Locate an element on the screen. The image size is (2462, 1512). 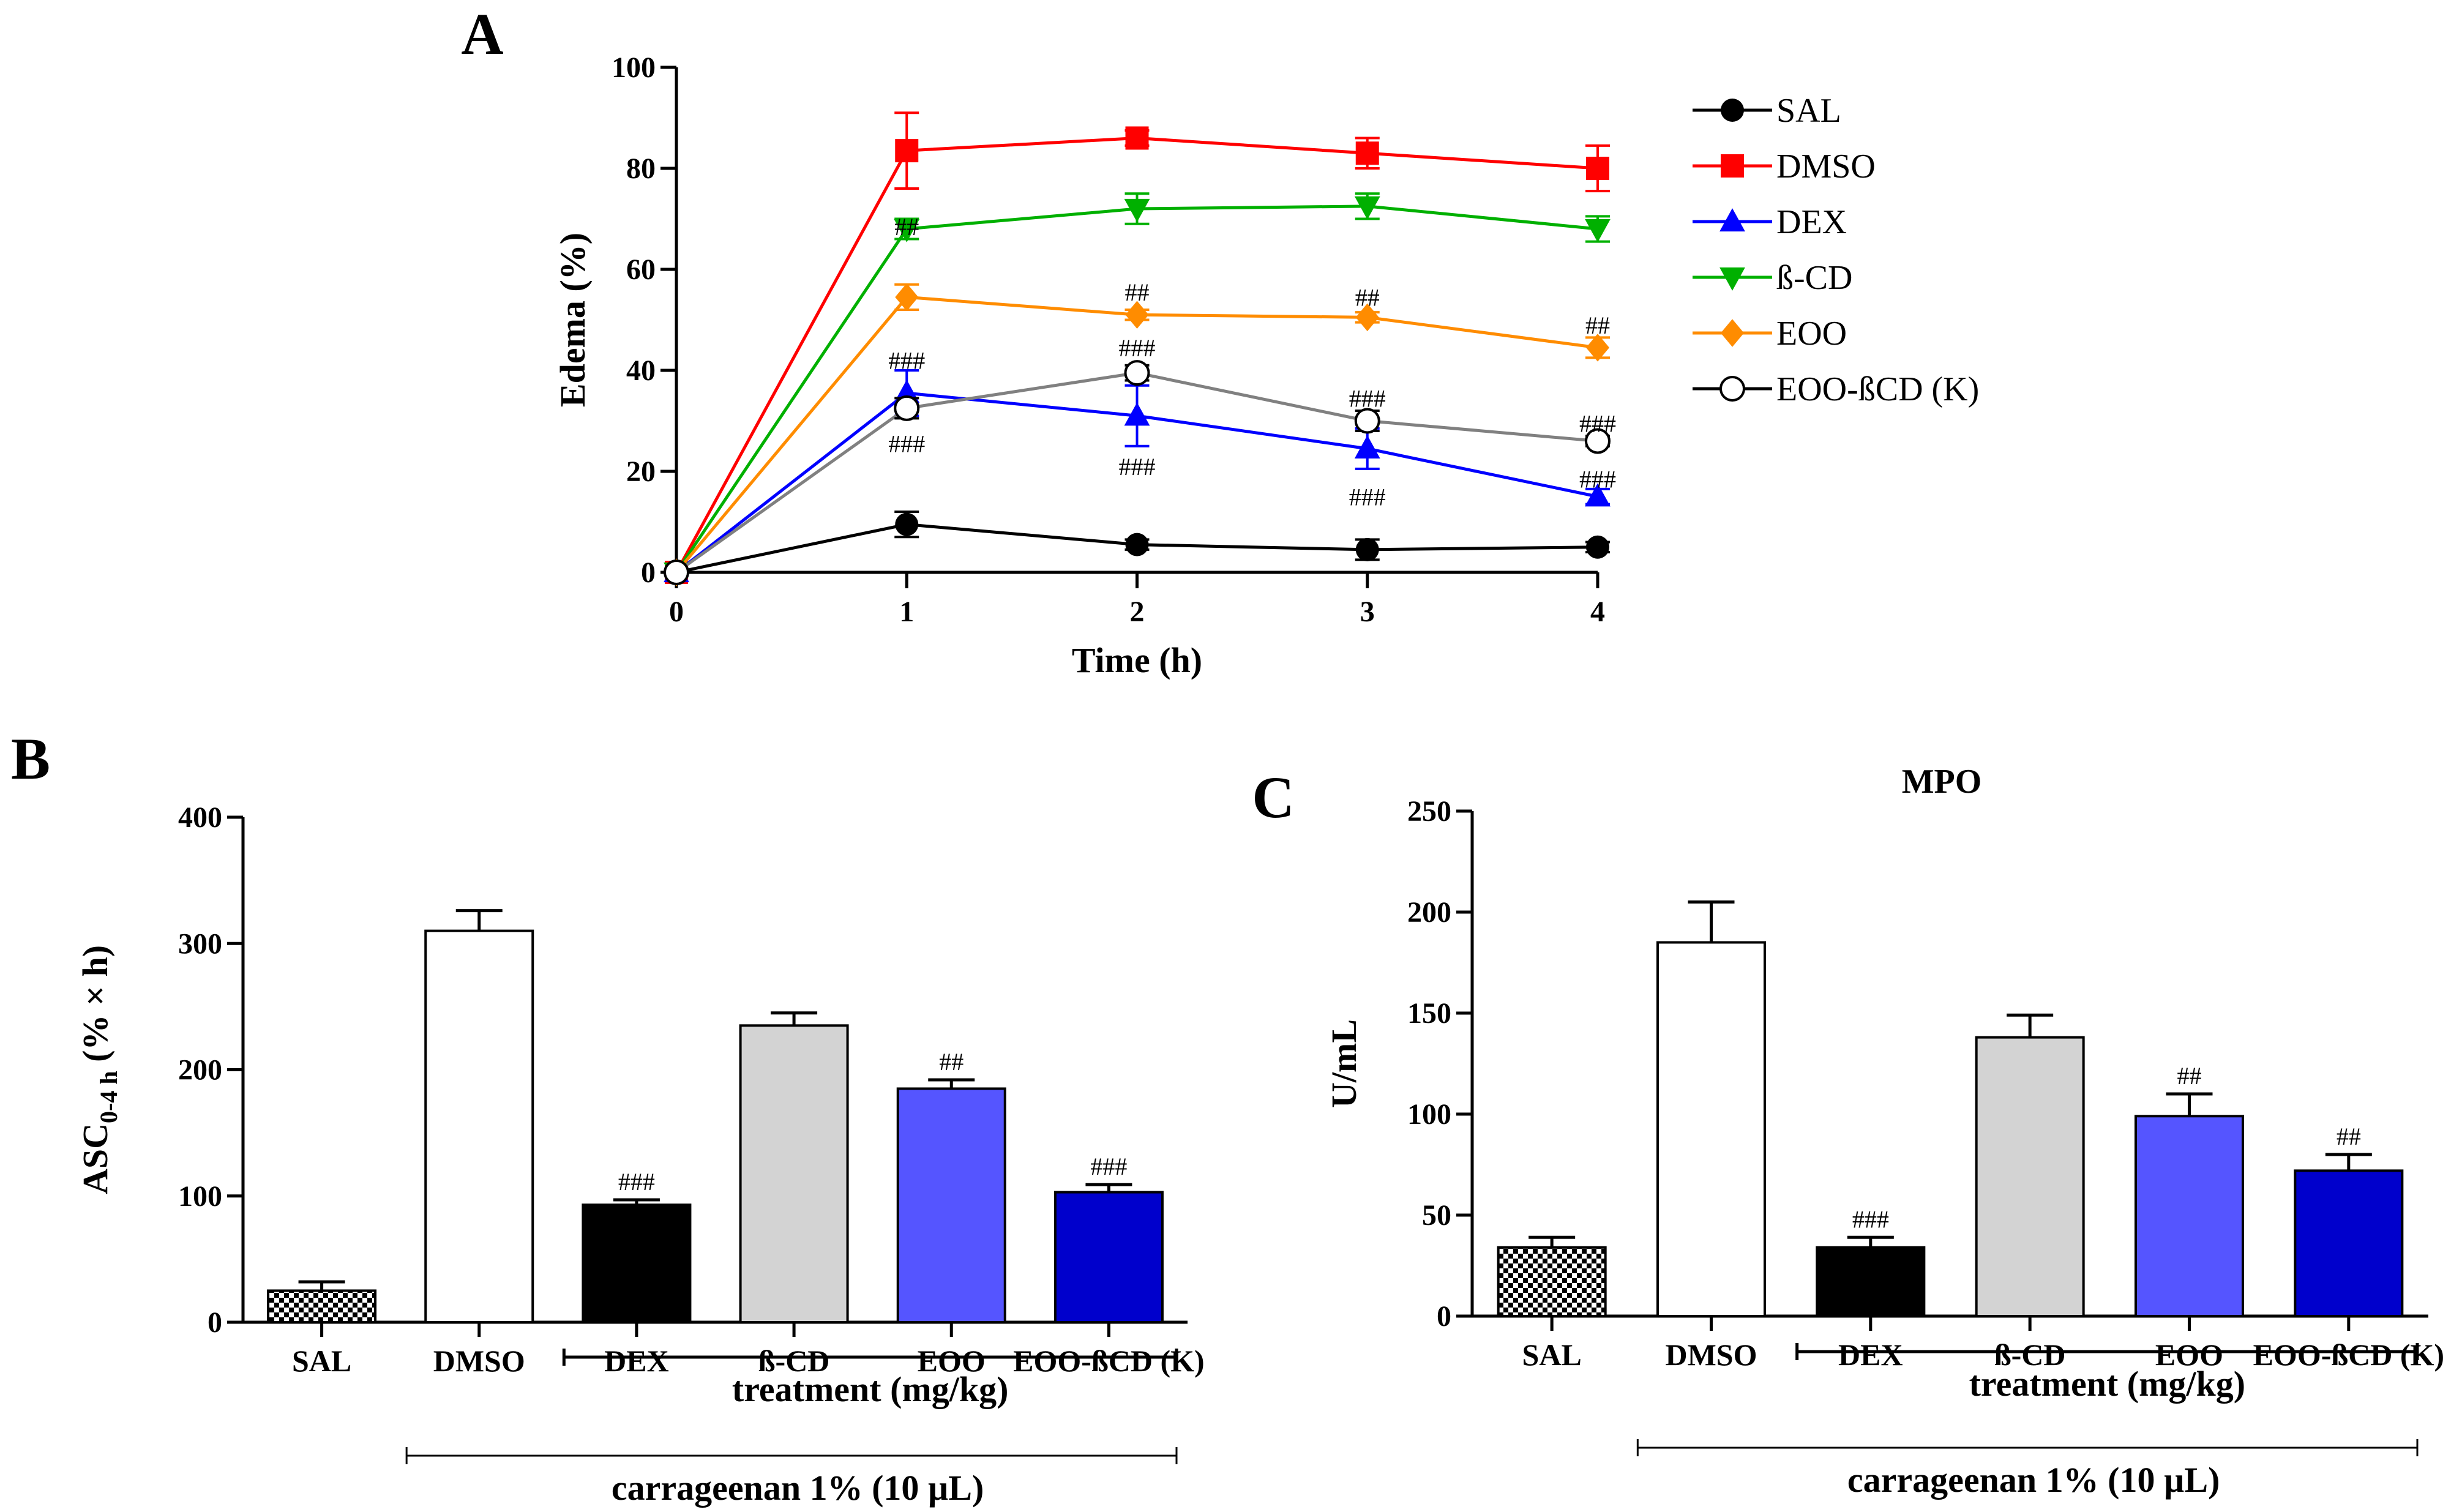
y-axis-title: Edema (%) is located at coordinates (573, 320).